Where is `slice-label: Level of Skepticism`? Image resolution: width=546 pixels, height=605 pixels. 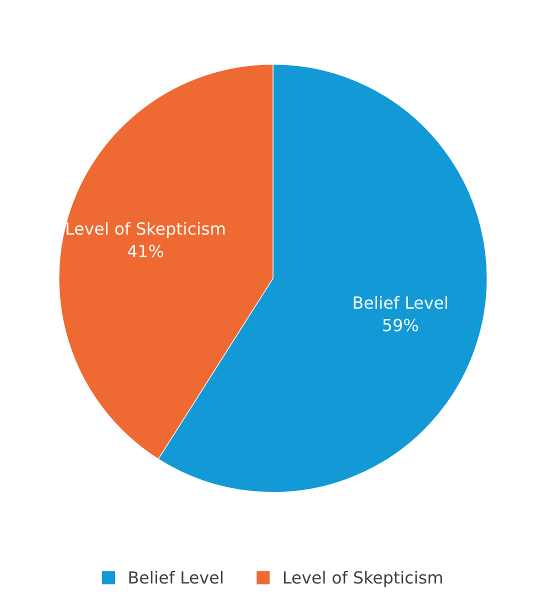
slice-label: Level of Skepticism is located at coordinates (145, 230).